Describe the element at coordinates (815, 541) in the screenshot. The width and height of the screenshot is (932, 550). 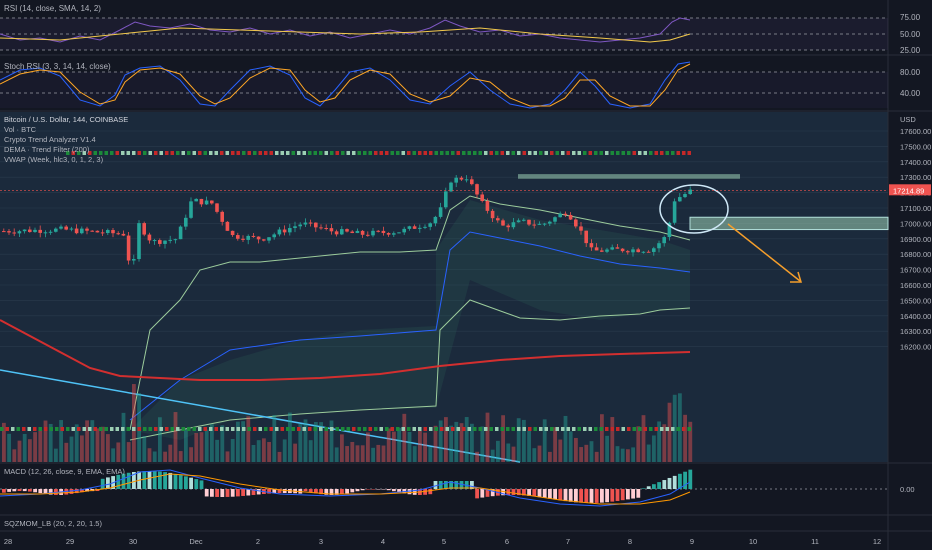
I see `time-axis-label: 11` at that location.